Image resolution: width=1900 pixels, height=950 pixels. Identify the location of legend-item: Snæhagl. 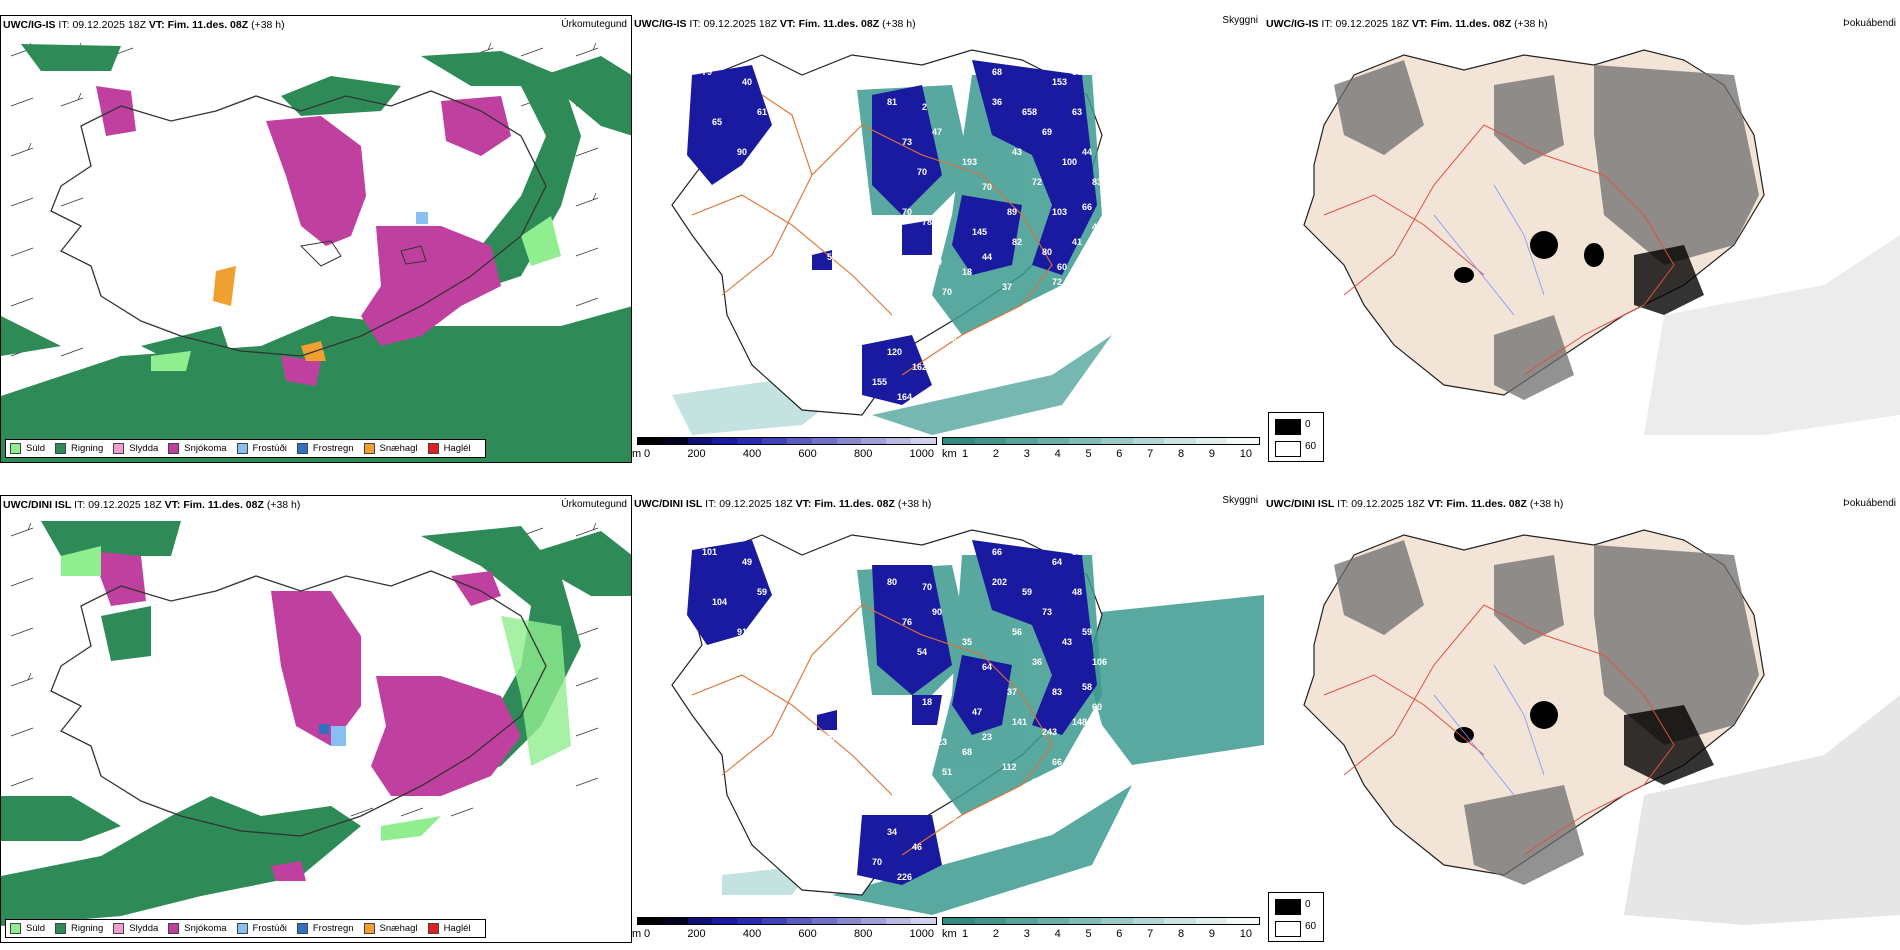
(390, 928).